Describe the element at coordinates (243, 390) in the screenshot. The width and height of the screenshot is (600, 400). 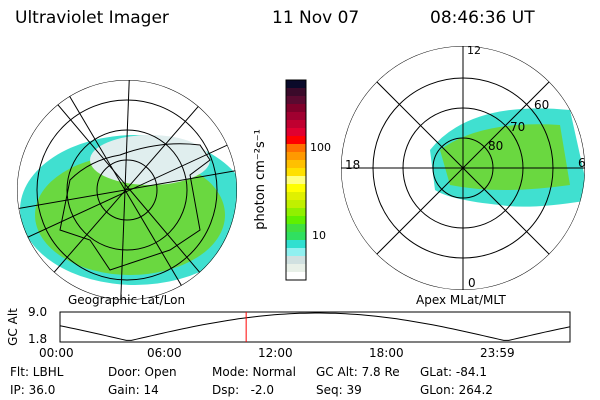
I see `status-dsp: Dsp: -2.0` at that location.